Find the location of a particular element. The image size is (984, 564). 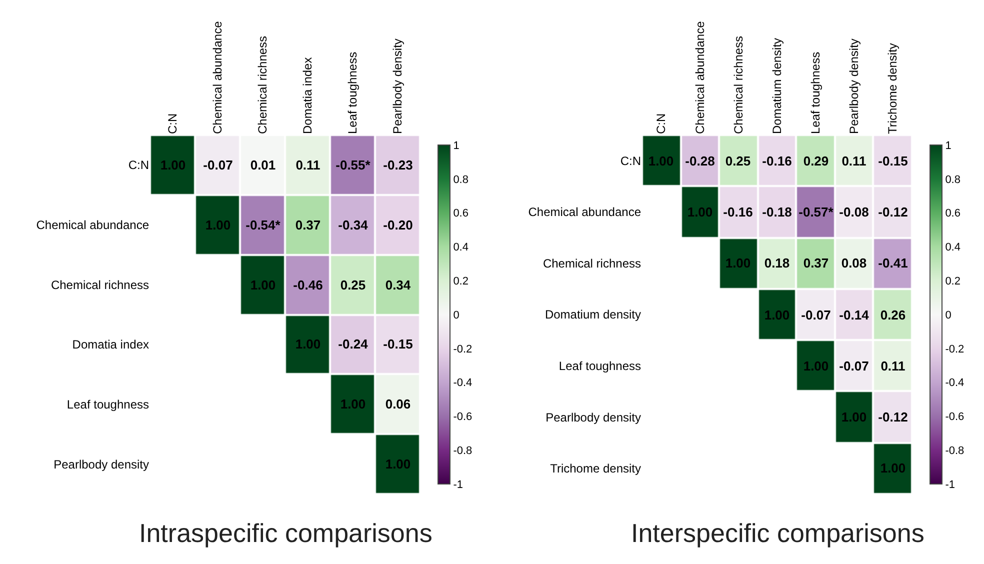

y-tick-label: Trichome density is located at coordinates (595, 469).